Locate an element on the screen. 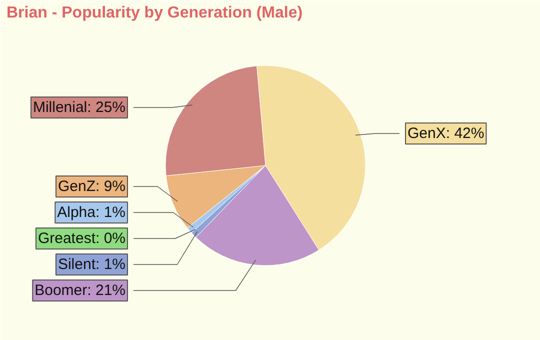 The height and width of the screenshot is (340, 540). chart-title: Brian - Popularity by Generation (Male) is located at coordinates (154, 13).